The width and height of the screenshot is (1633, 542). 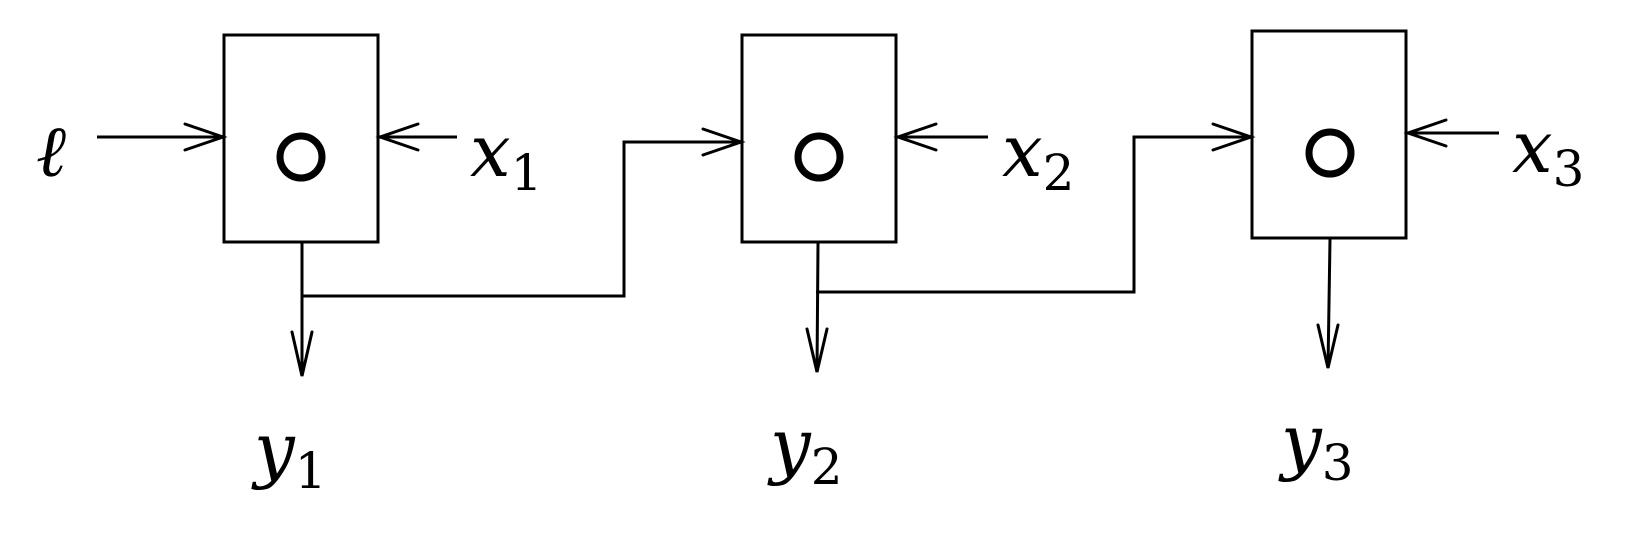 I want to click on label-x3-symbol: x, so click(x=1532, y=147).